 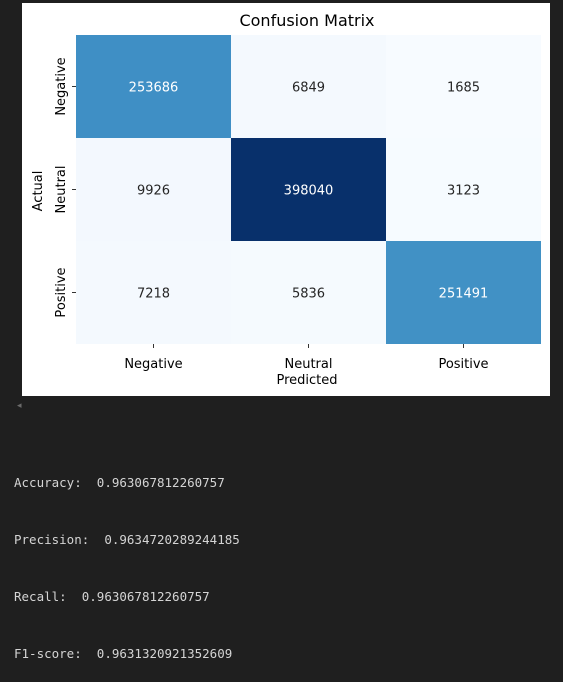 What do you see at coordinates (19, 406) in the screenshot?
I see `scroll-left-icon: ◂` at bounding box center [19, 406].